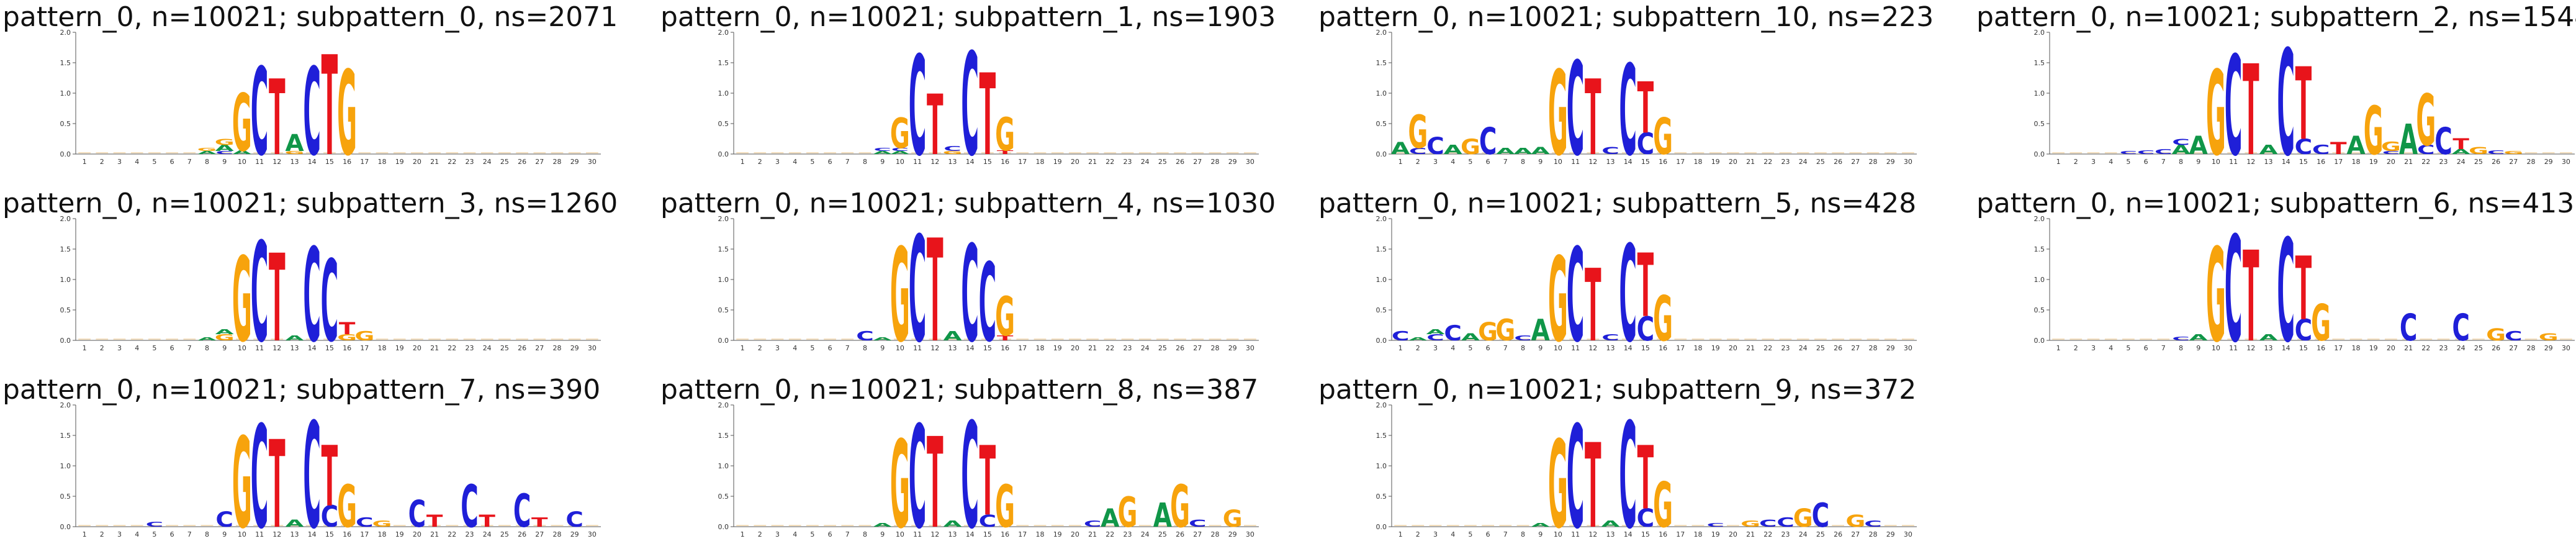 The width and height of the screenshot is (2576, 559). I want to click on letter-G: G, so click(1488, 332).